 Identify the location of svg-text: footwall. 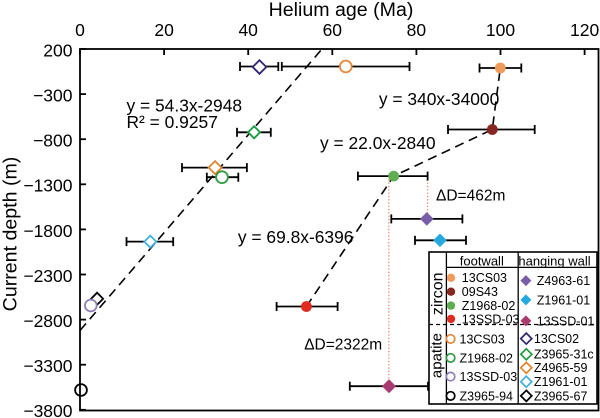
(482, 260).